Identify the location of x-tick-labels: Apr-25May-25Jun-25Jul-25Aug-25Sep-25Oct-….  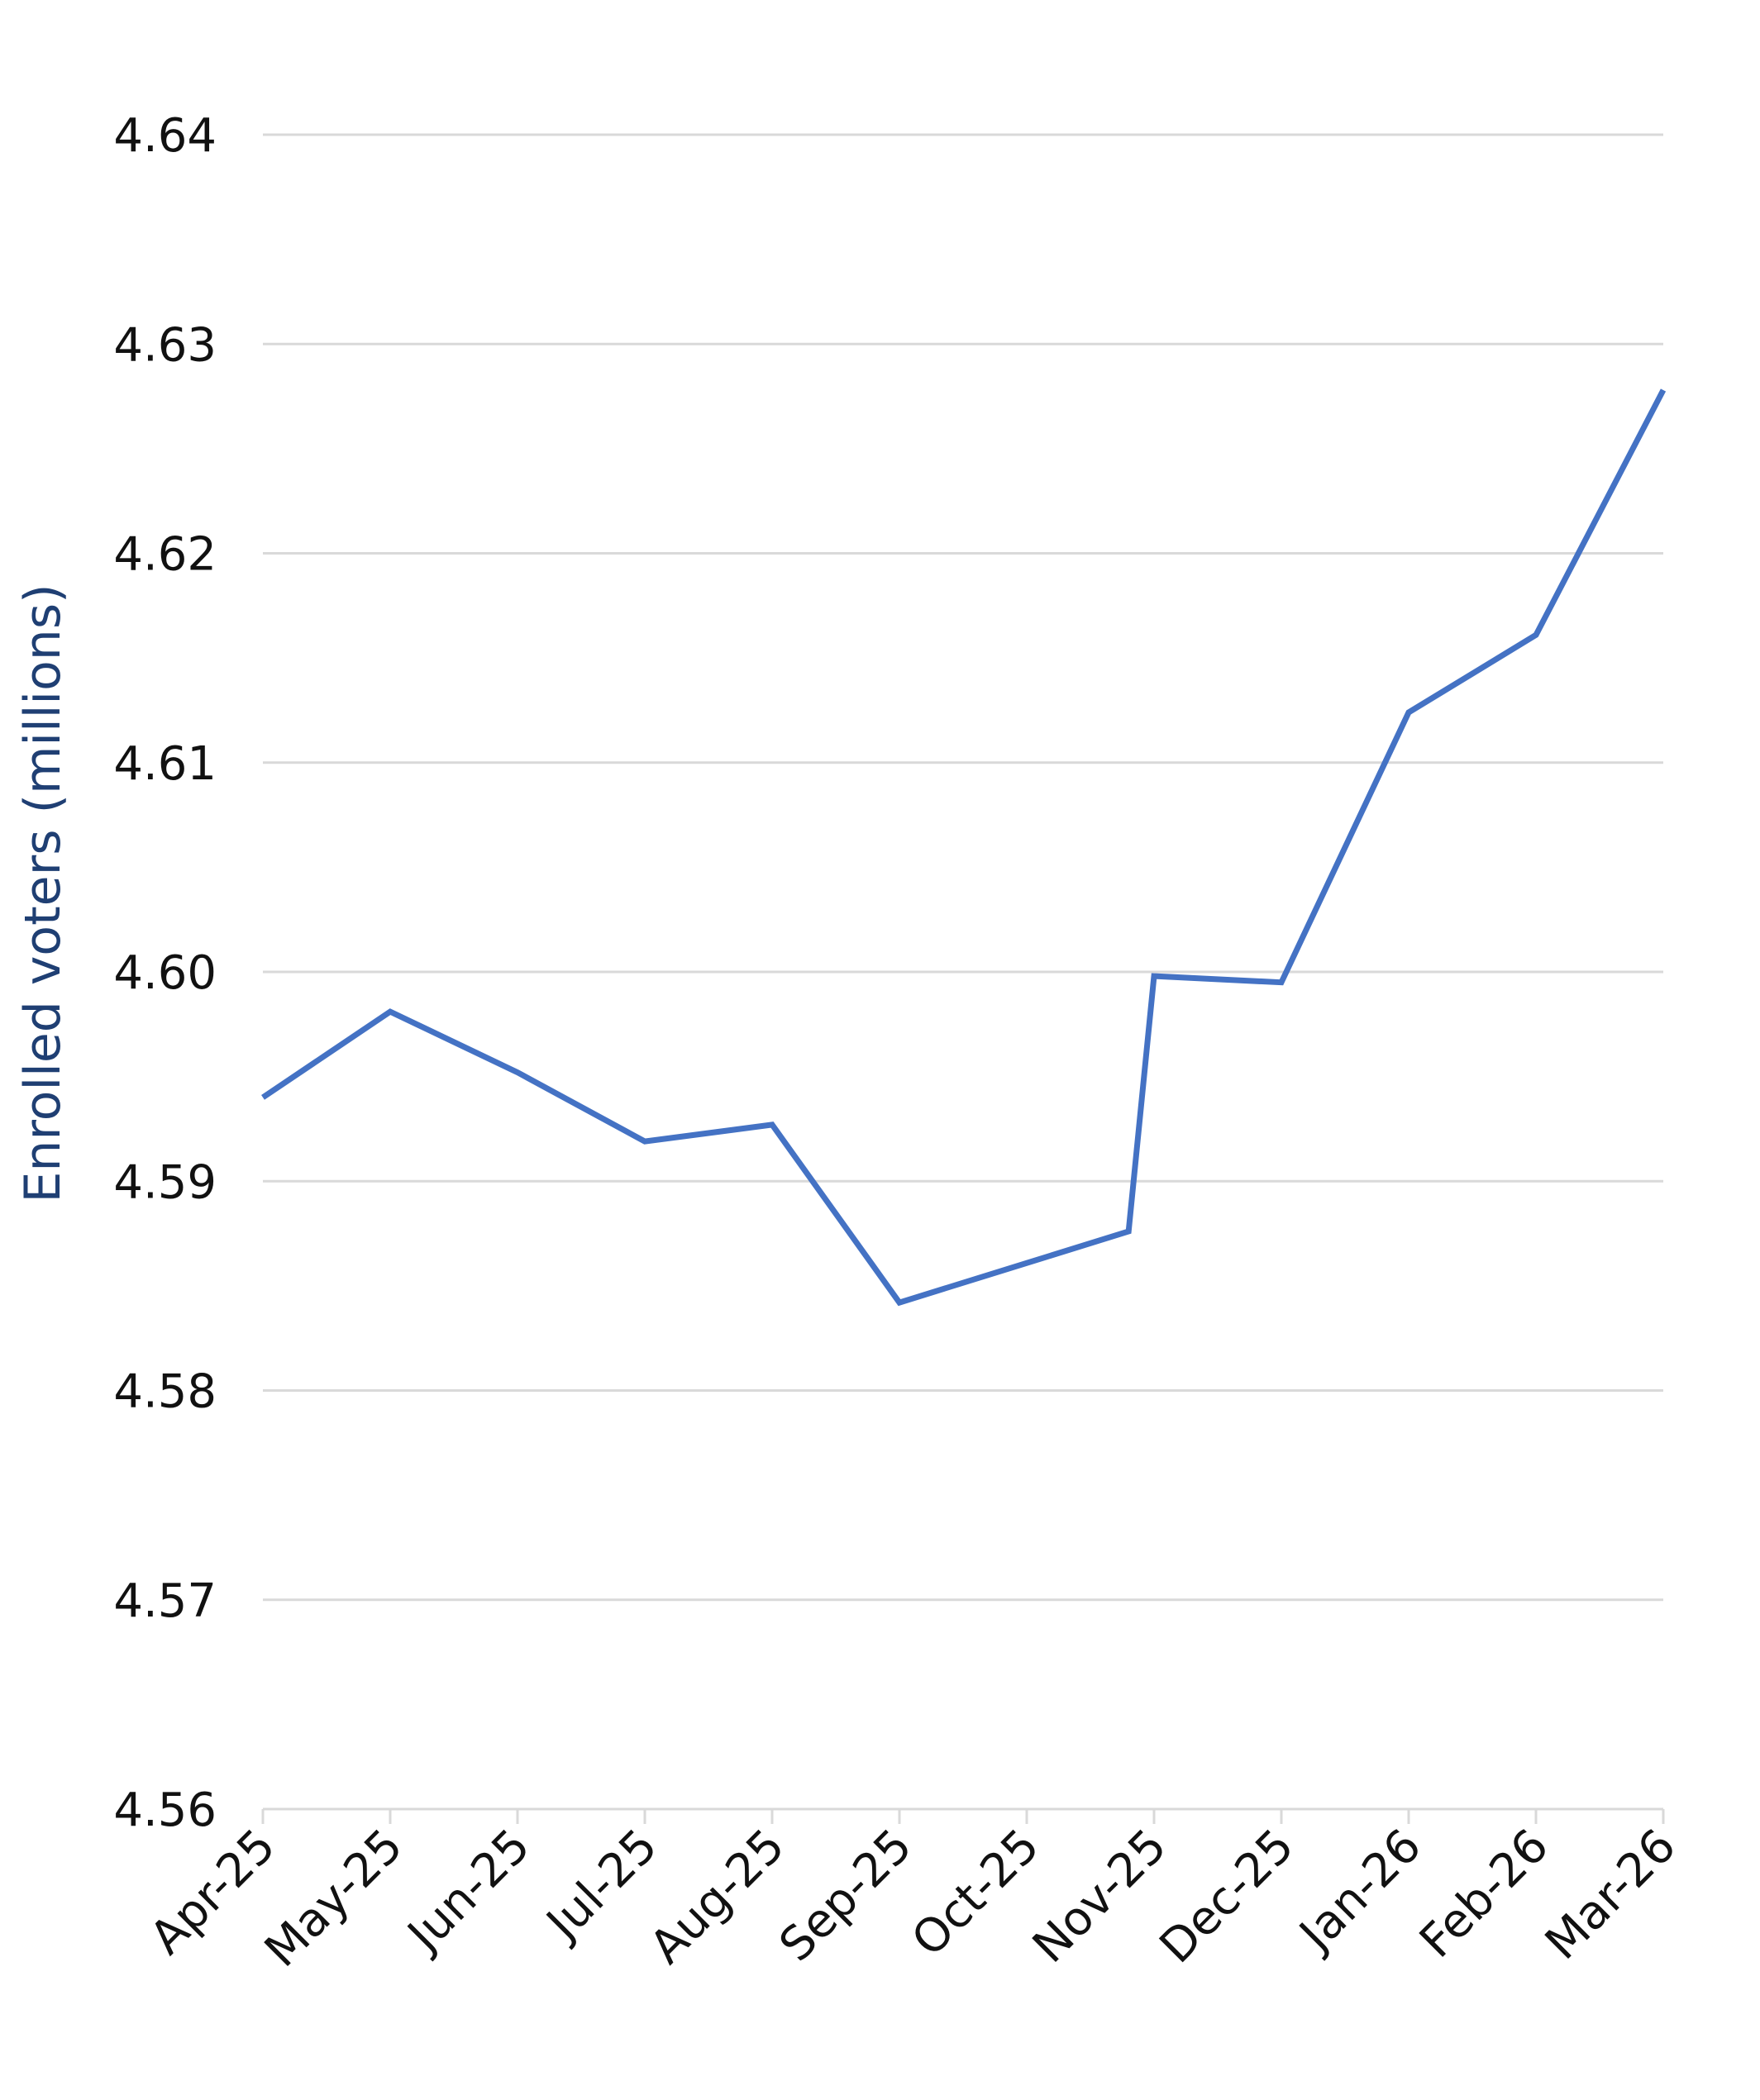
(913, 1898).